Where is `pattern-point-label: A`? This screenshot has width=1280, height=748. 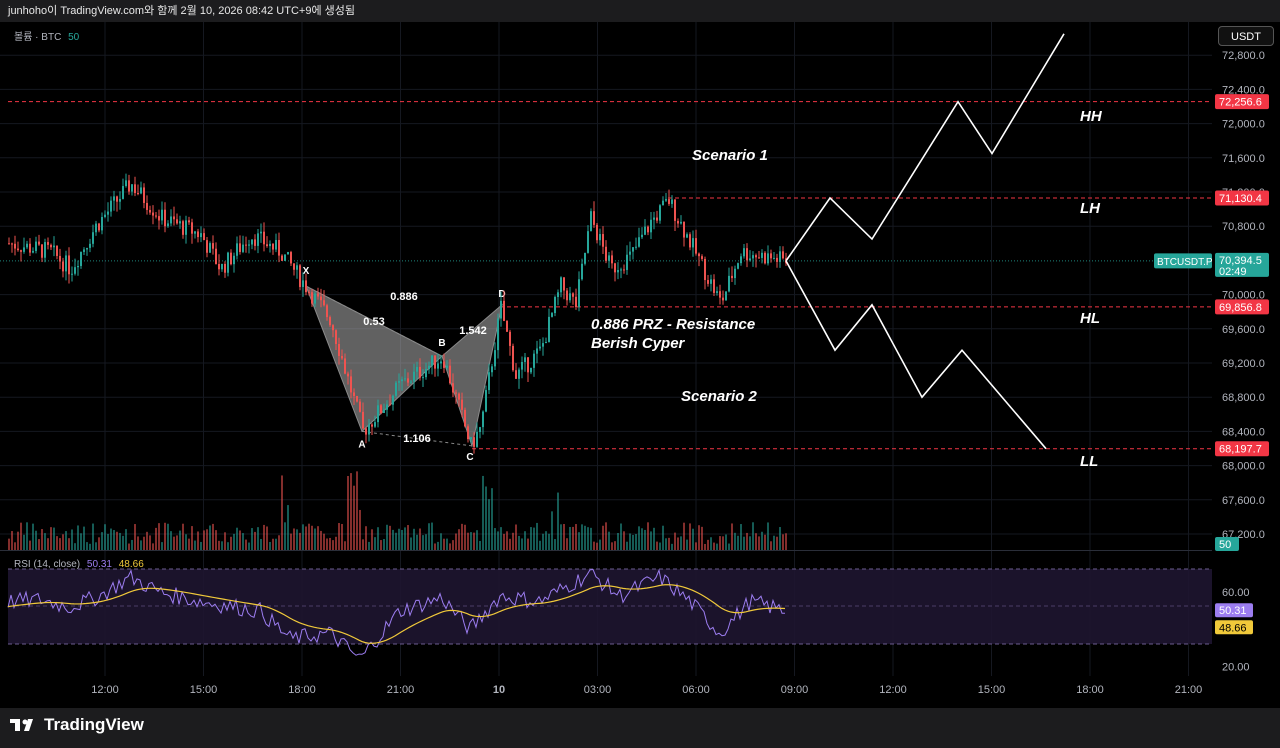
pattern-point-label: A is located at coordinates (361, 444).